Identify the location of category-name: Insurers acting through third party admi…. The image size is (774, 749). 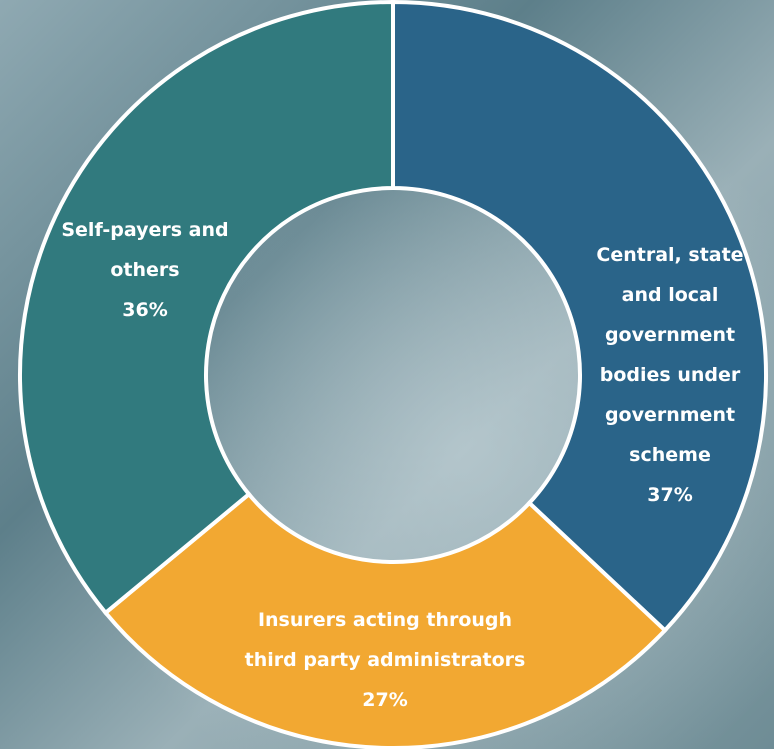
(385, 640).